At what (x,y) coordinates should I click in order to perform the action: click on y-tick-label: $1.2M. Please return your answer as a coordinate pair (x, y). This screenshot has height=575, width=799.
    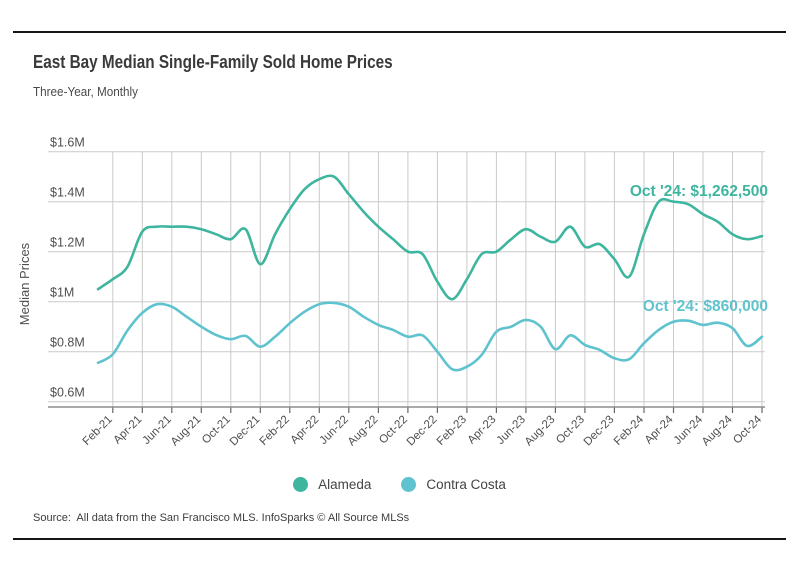
    Looking at the image, I should click on (67, 243).